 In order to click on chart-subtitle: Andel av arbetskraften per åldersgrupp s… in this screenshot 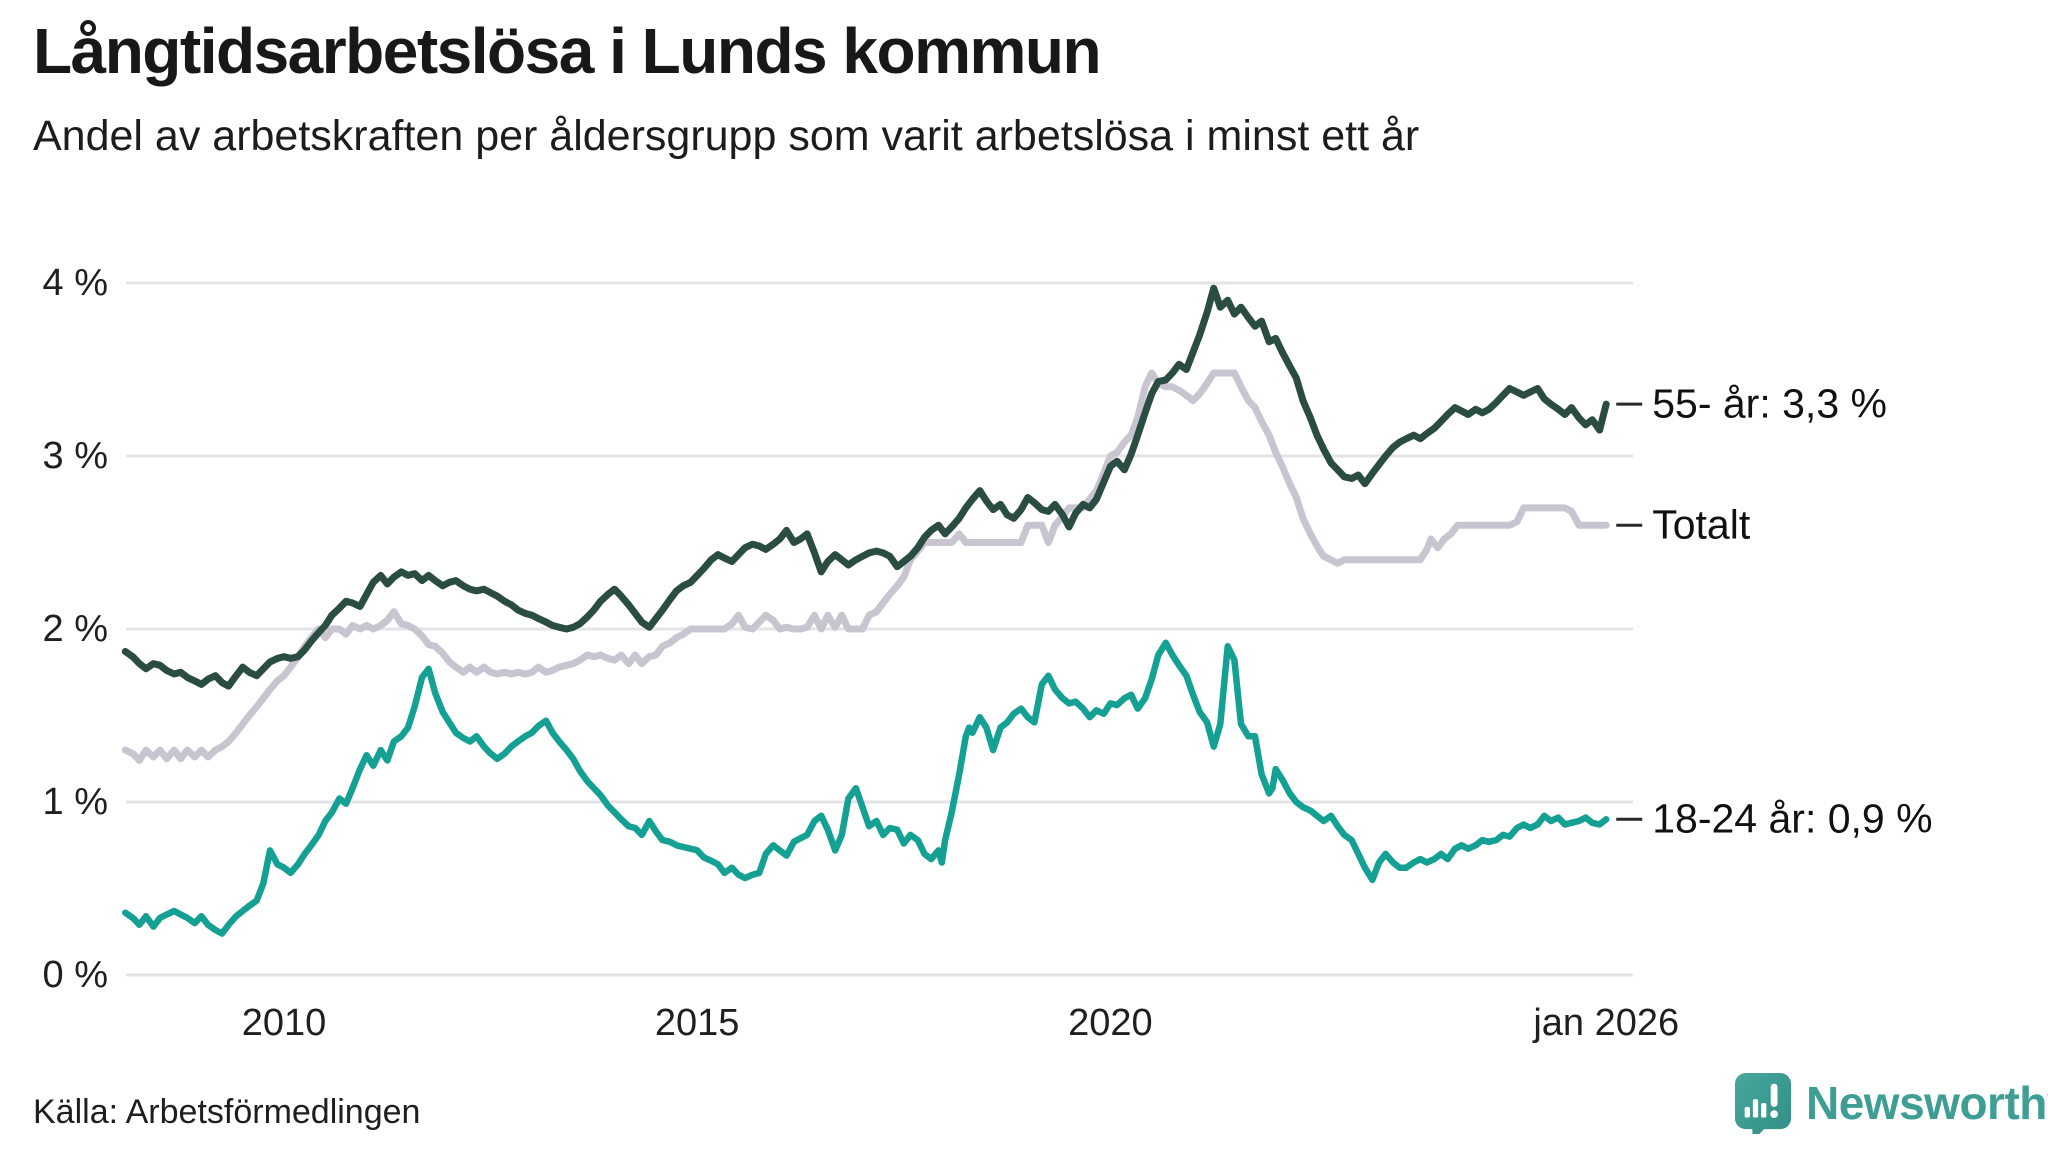, I will do `click(726, 136)`.